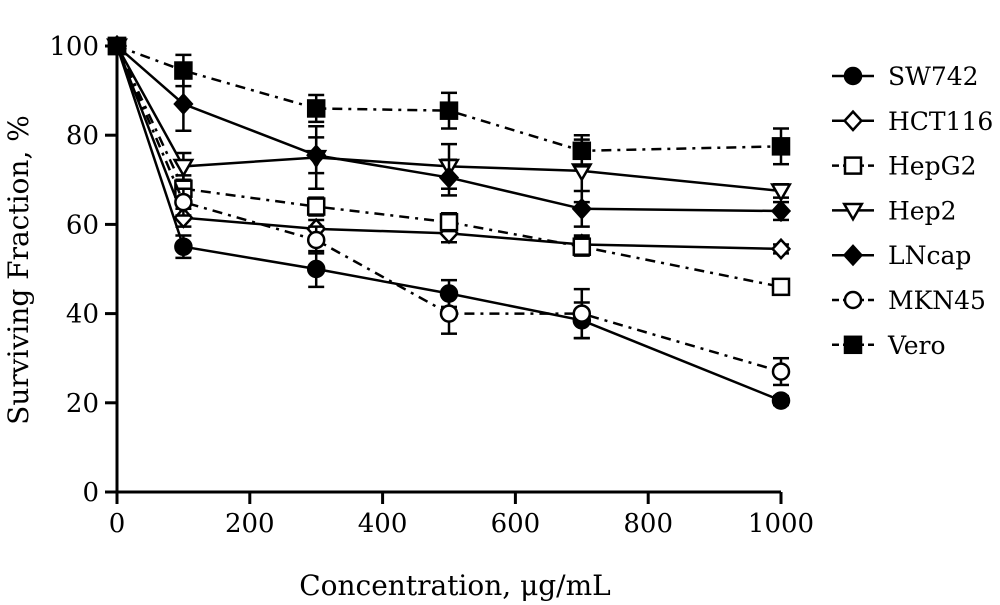 Image resolution: width=1000 pixels, height=605 pixels. I want to click on legend-item-Hep2: Hep2, so click(894, 210).